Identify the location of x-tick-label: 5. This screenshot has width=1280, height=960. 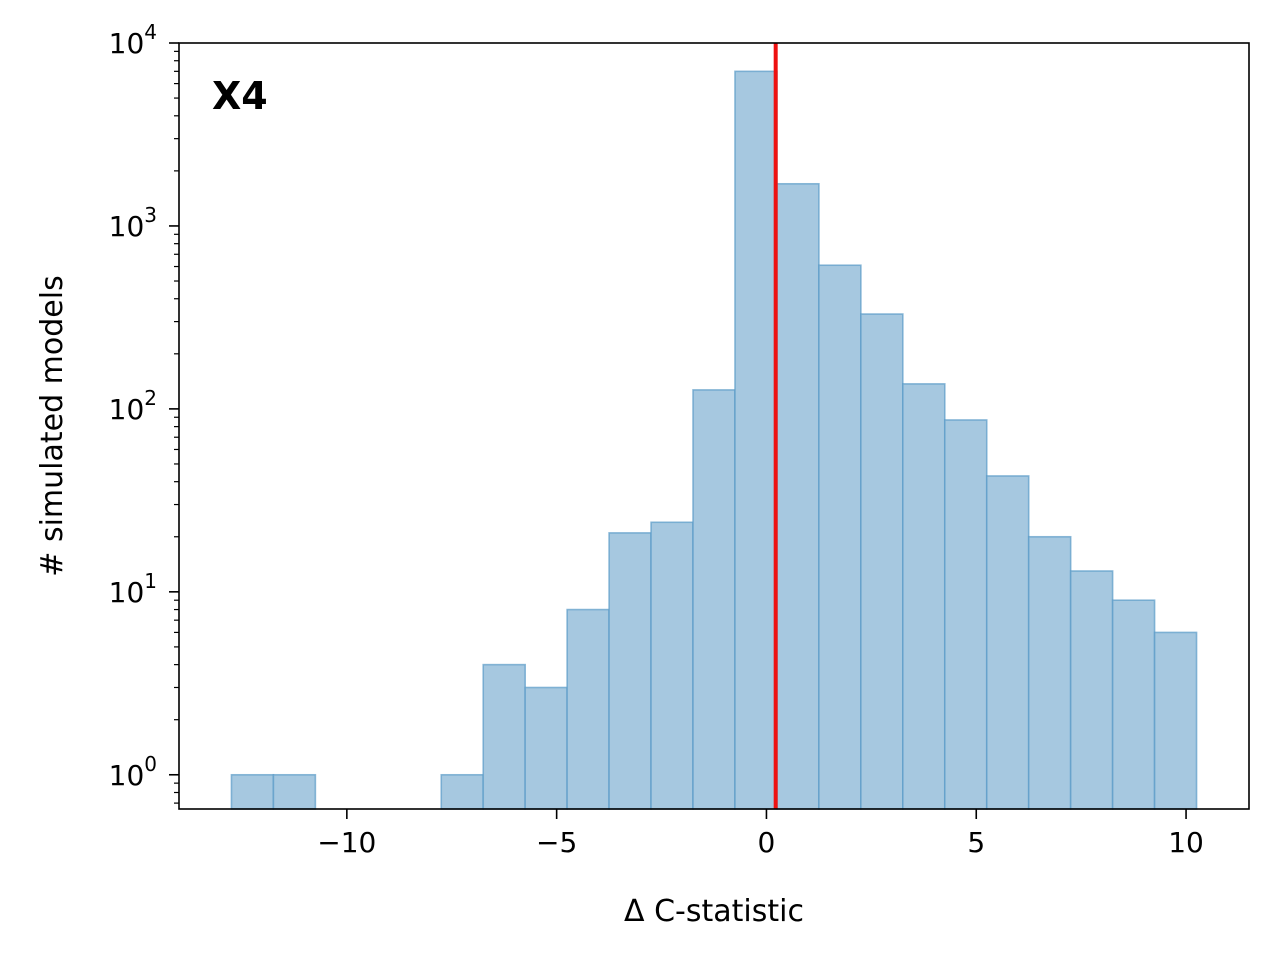
(976, 842).